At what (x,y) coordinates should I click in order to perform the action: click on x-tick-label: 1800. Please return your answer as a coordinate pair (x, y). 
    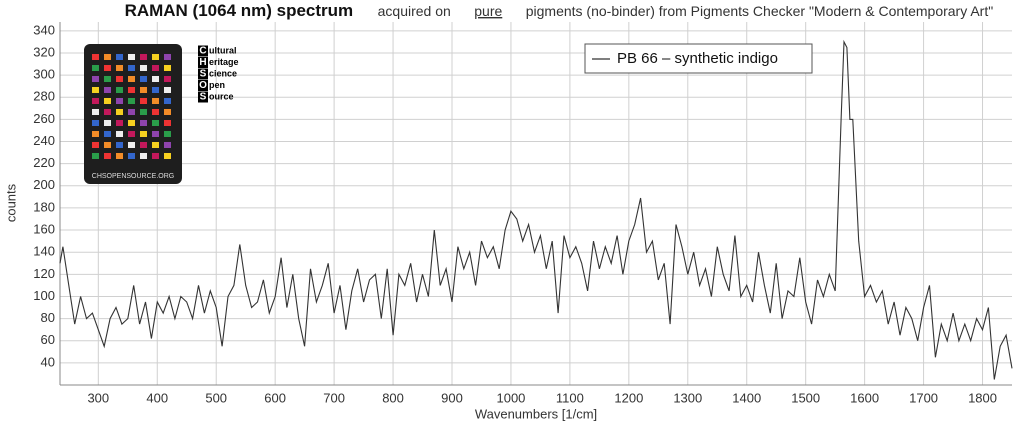
    Looking at the image, I should click on (982, 397).